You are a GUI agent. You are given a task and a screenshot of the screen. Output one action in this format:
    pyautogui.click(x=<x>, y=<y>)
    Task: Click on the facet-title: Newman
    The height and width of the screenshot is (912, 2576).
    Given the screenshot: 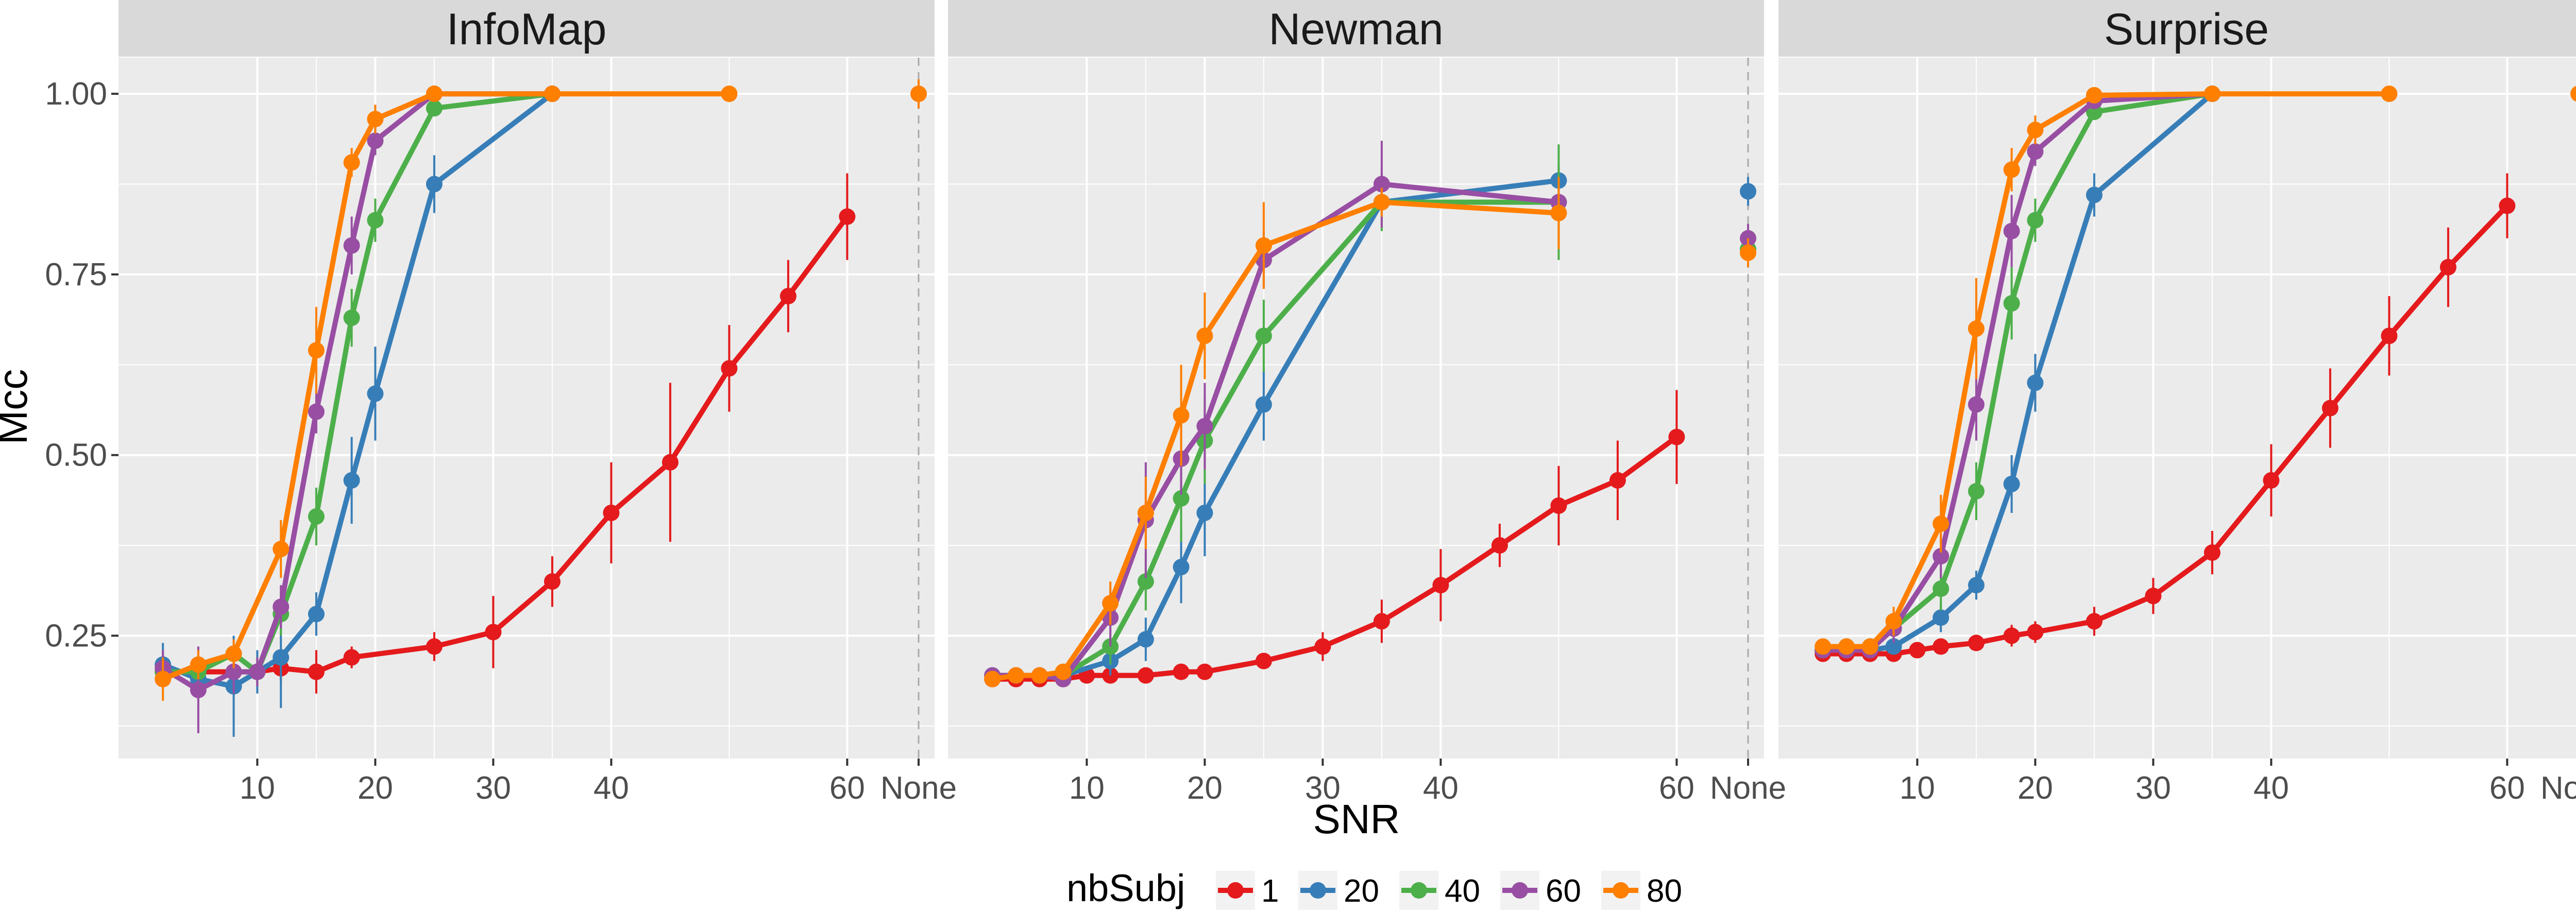 What is the action you would take?
    pyautogui.click(x=1356, y=29)
    